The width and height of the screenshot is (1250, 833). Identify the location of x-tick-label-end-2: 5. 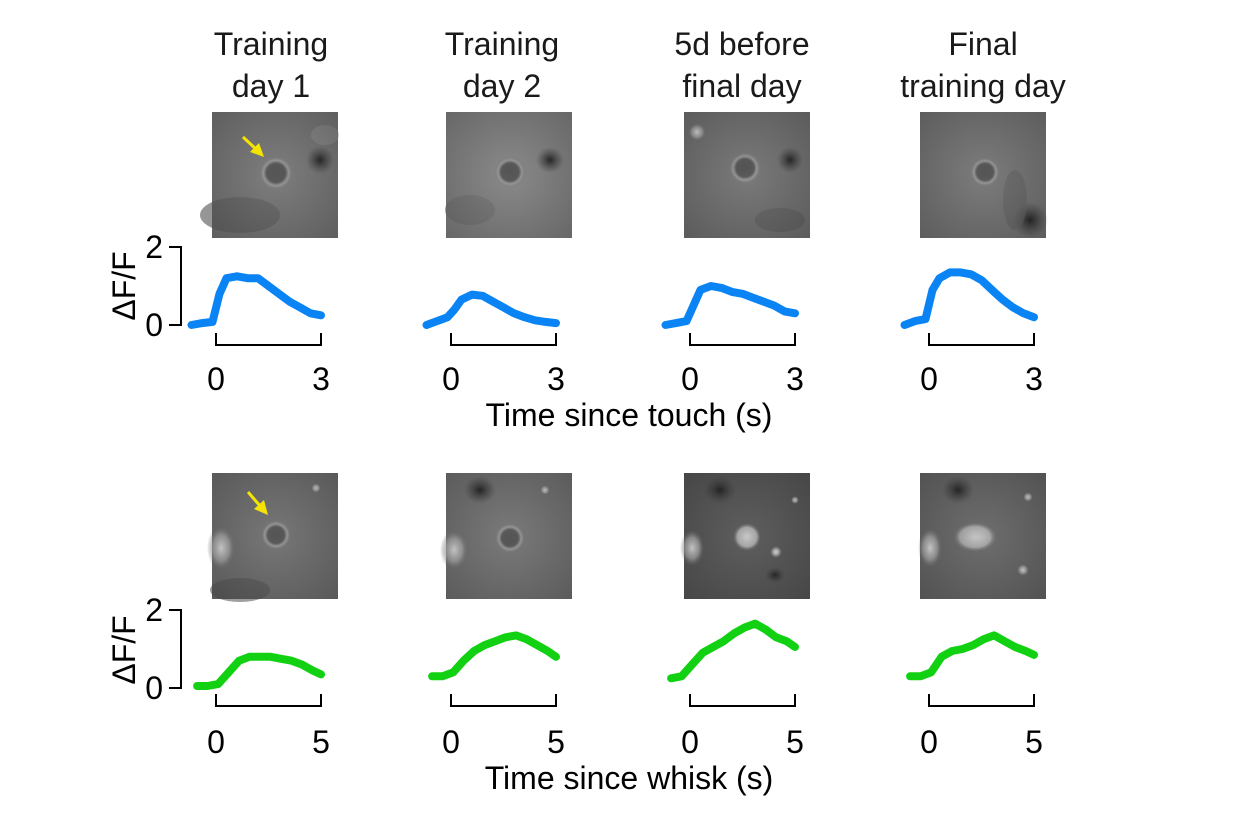
(556, 742).